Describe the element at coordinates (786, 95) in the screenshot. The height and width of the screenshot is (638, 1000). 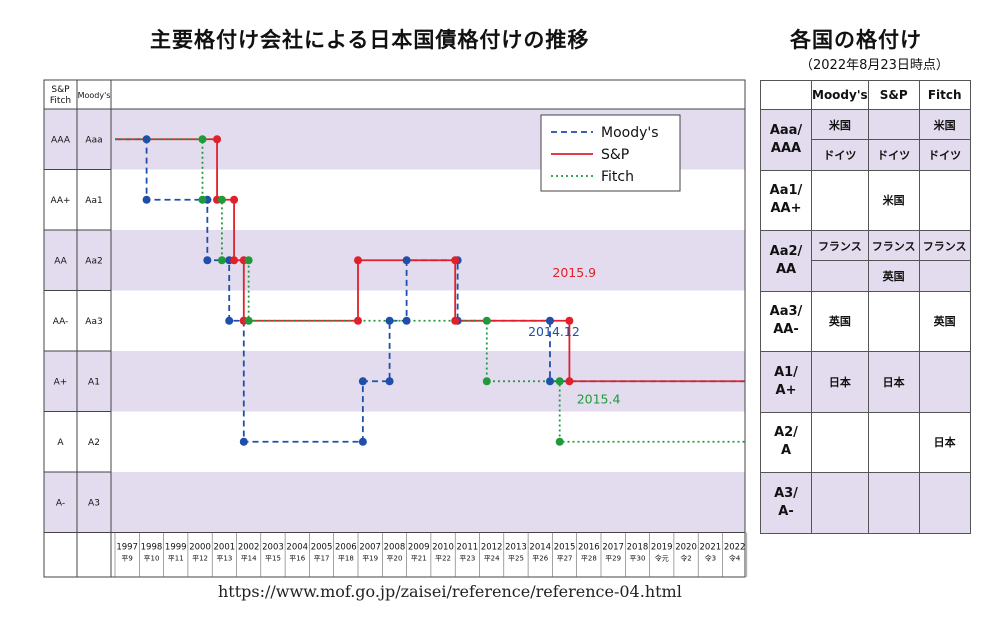
I see `country-table-header-cell` at that location.